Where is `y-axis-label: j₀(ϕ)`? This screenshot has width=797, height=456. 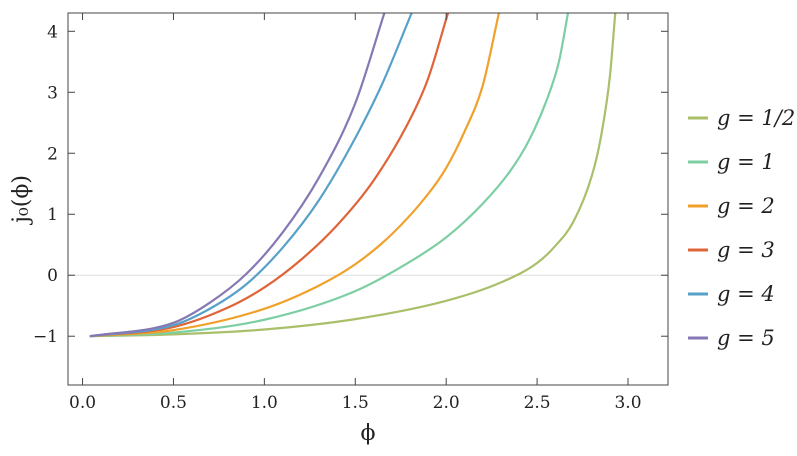 y-axis-label: j₀(ϕ) is located at coordinates (21, 200).